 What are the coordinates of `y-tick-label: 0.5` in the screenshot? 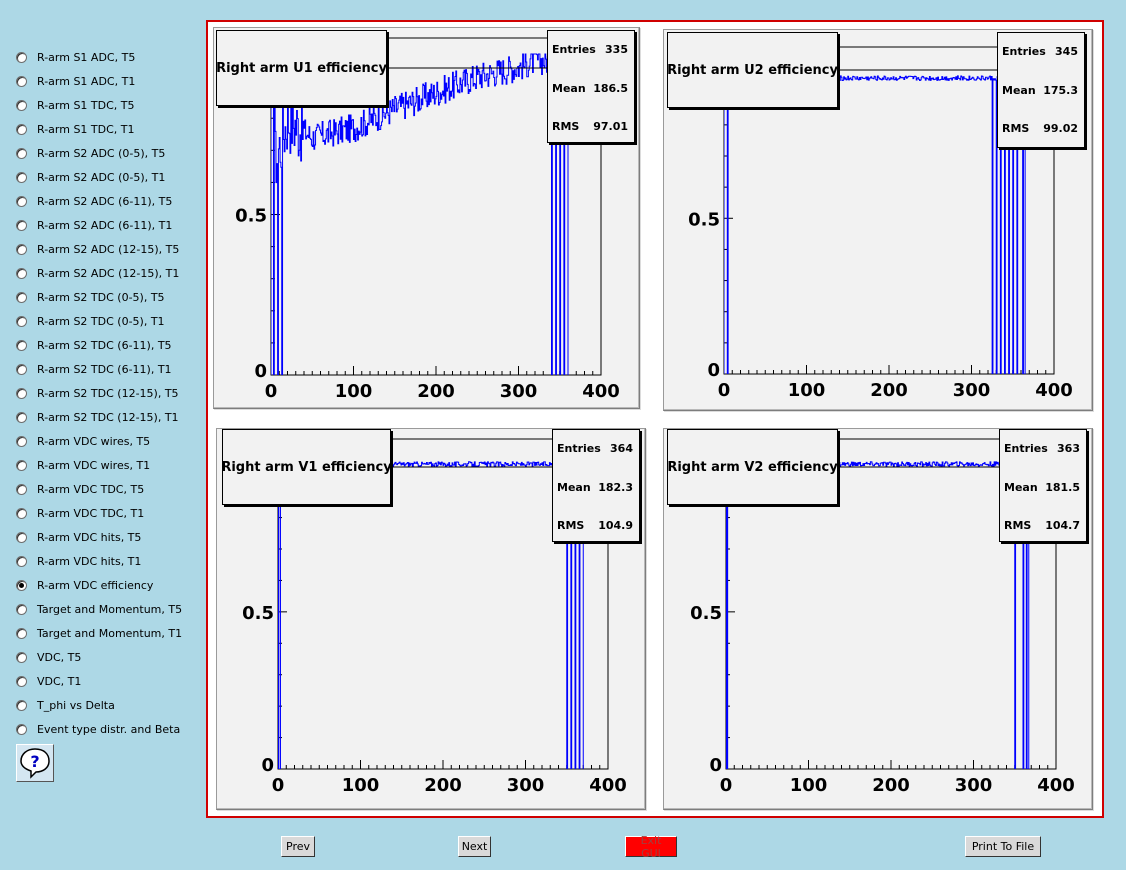 It's located at (704, 219).